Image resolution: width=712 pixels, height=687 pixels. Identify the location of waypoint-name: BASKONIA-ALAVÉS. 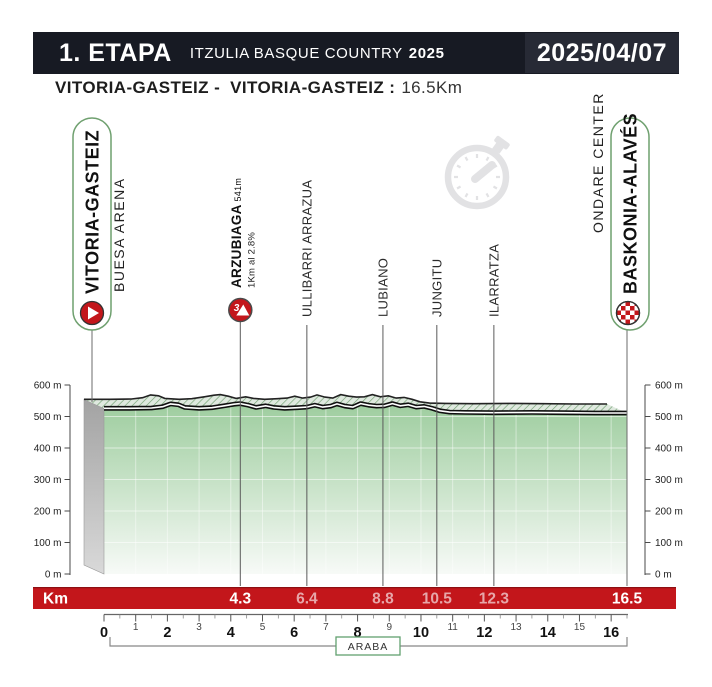
(629, 203).